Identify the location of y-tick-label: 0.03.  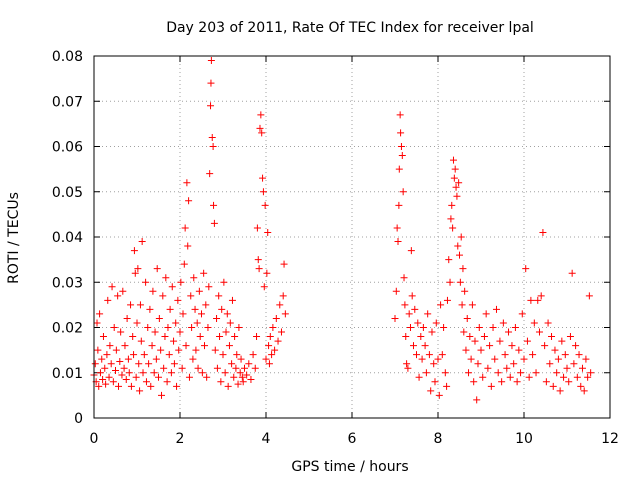
(67, 283).